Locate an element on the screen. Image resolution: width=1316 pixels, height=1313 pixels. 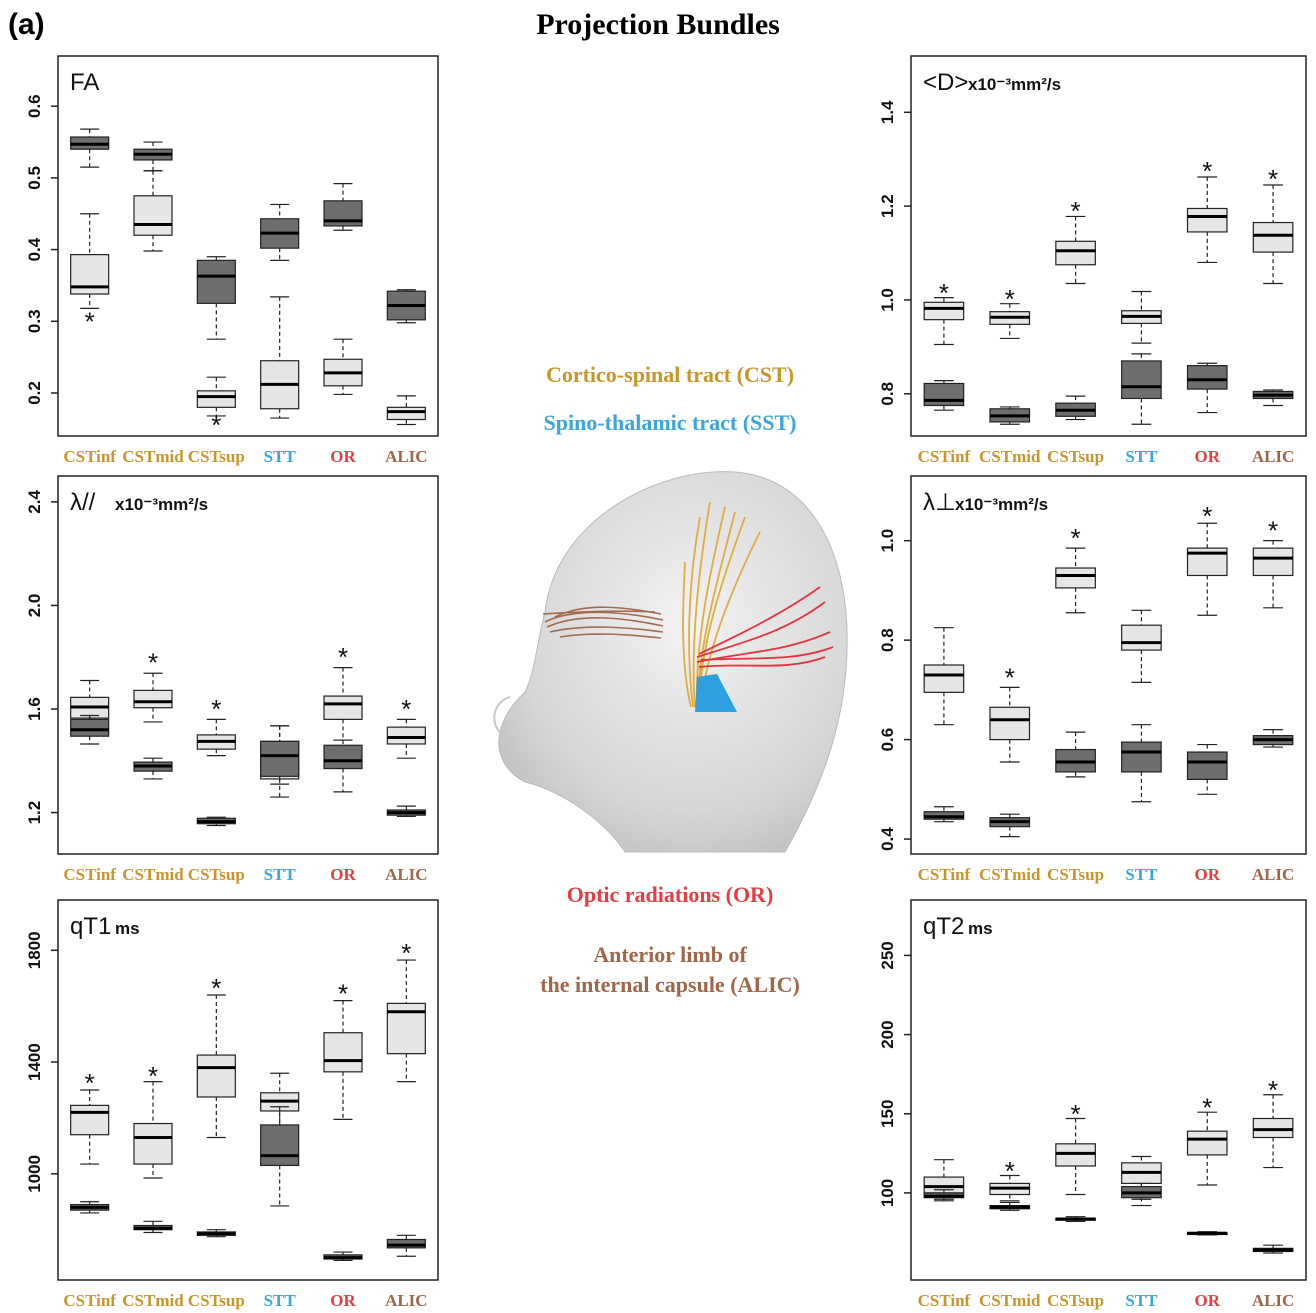
alic-tract is located at coordinates (603, 622).